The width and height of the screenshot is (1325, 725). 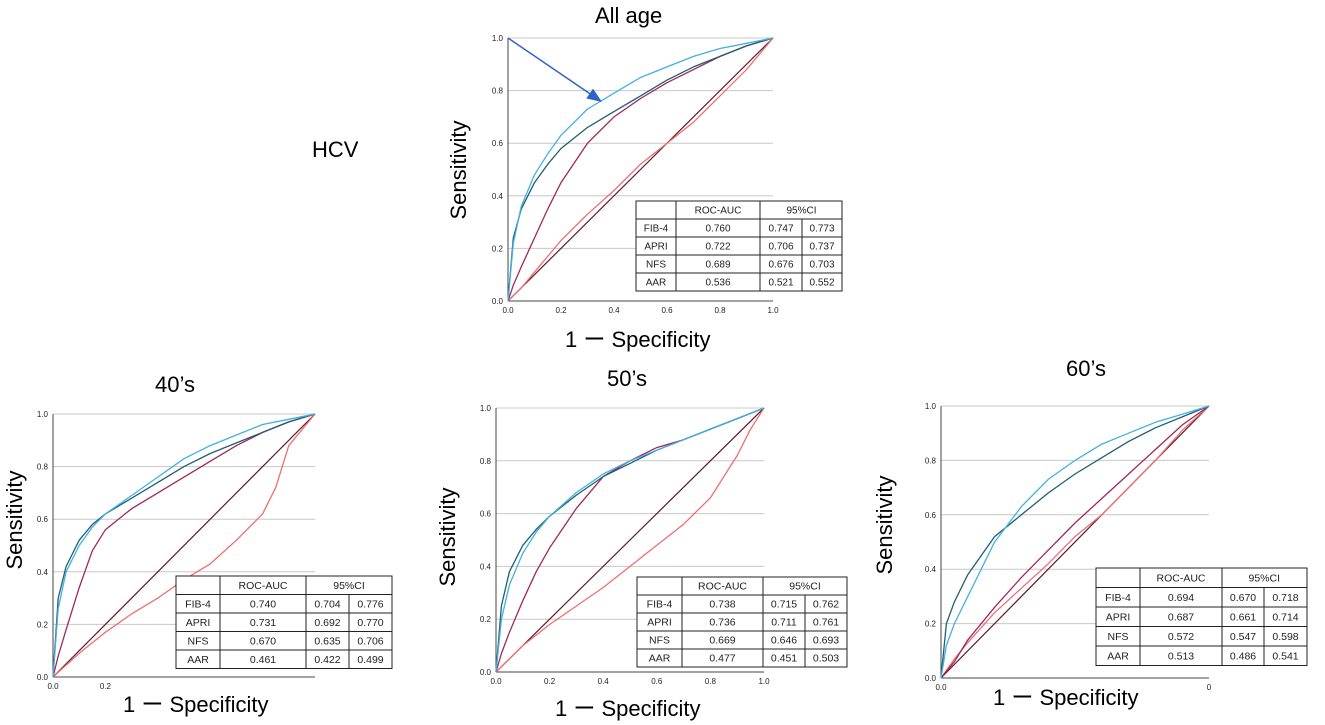 What do you see at coordinates (722, 605) in the screenshot?
I see `table-cell: 0.738` at bounding box center [722, 605].